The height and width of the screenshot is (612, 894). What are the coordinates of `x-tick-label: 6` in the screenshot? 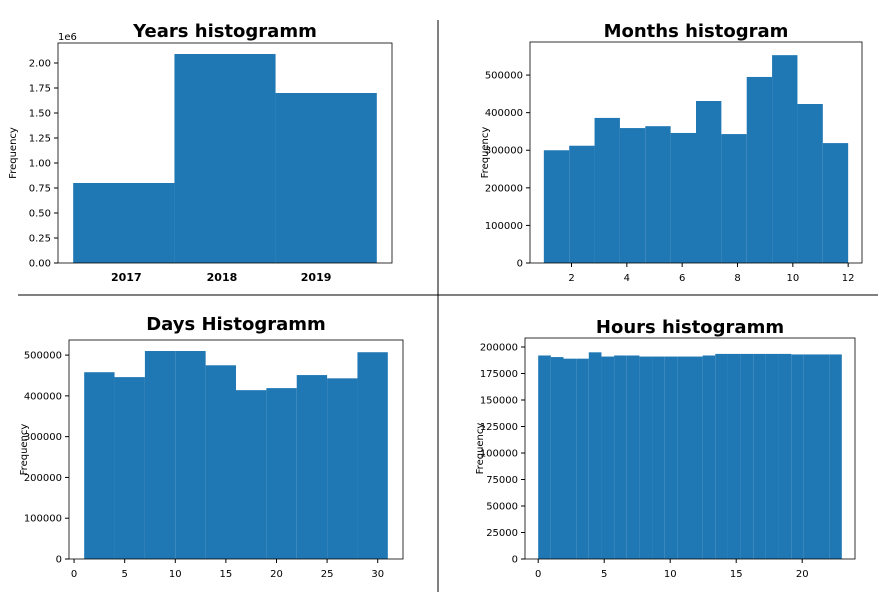 It's located at (682, 278).